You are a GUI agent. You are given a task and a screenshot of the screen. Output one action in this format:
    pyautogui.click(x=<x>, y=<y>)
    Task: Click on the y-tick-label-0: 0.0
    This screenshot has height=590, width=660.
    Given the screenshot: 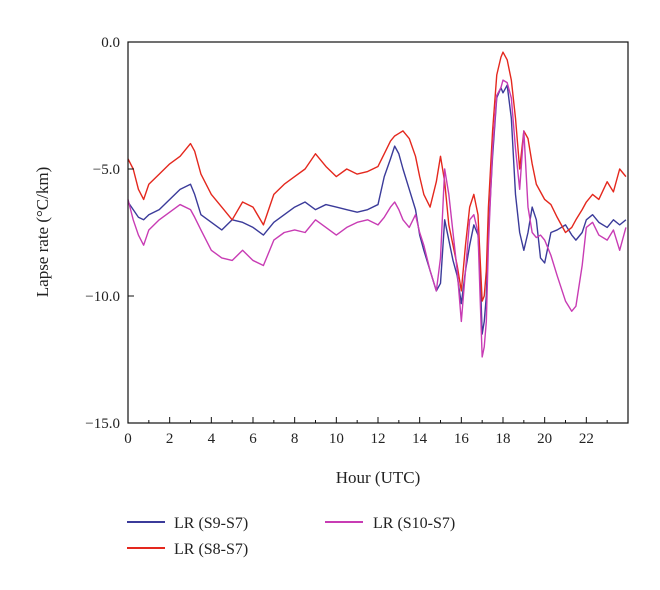 What is the action you would take?
    pyautogui.click(x=110, y=43)
    